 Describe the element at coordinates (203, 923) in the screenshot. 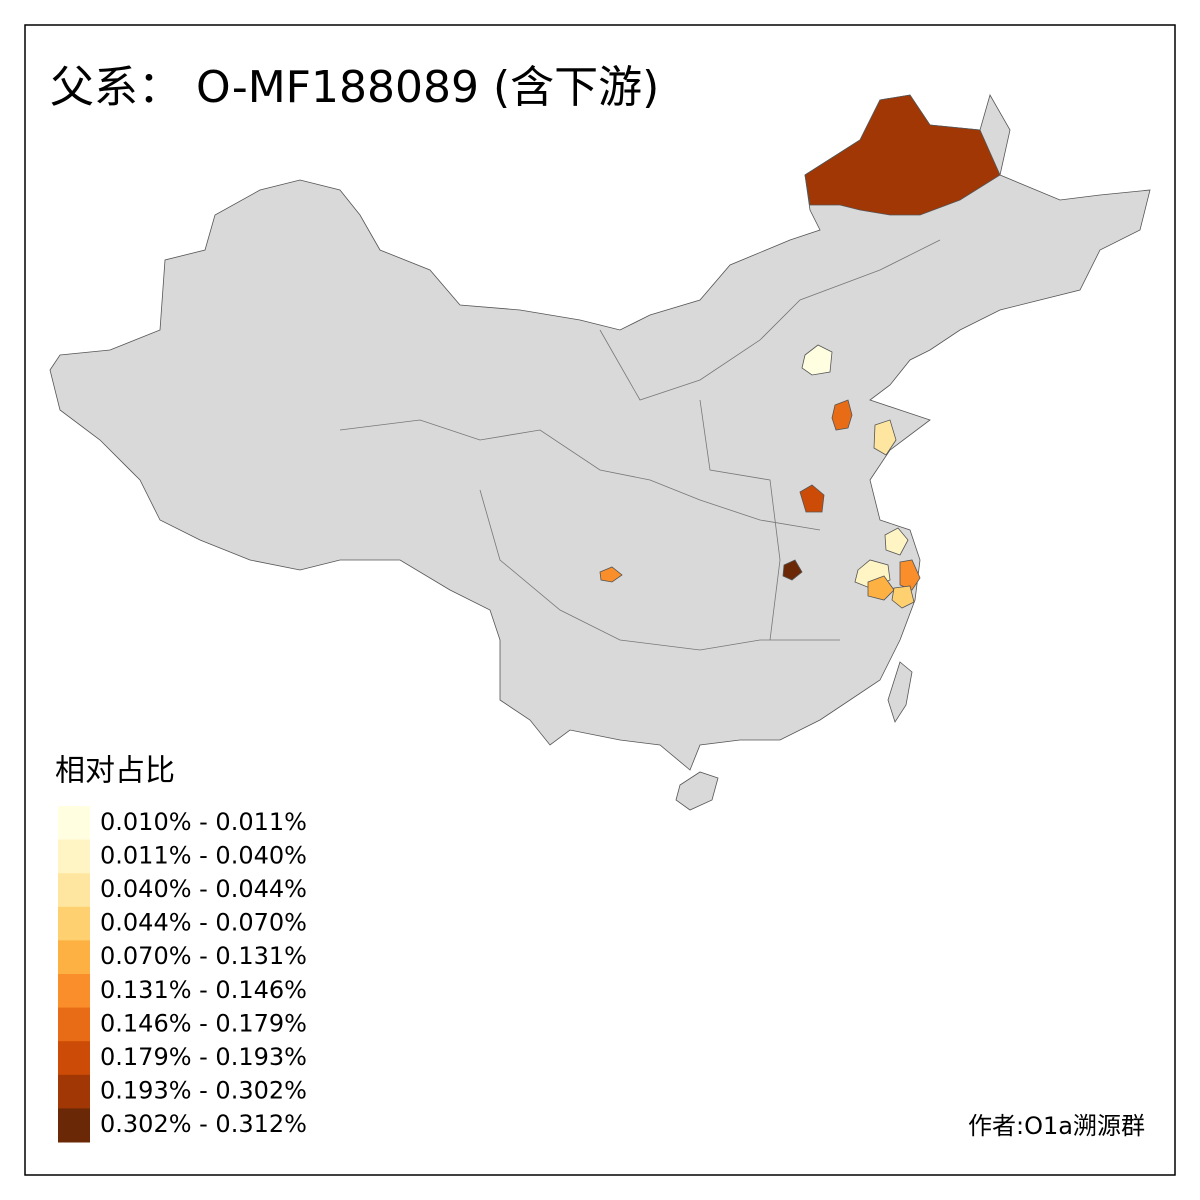

I see `legend-label: 0.044% - 0.070%` at that location.